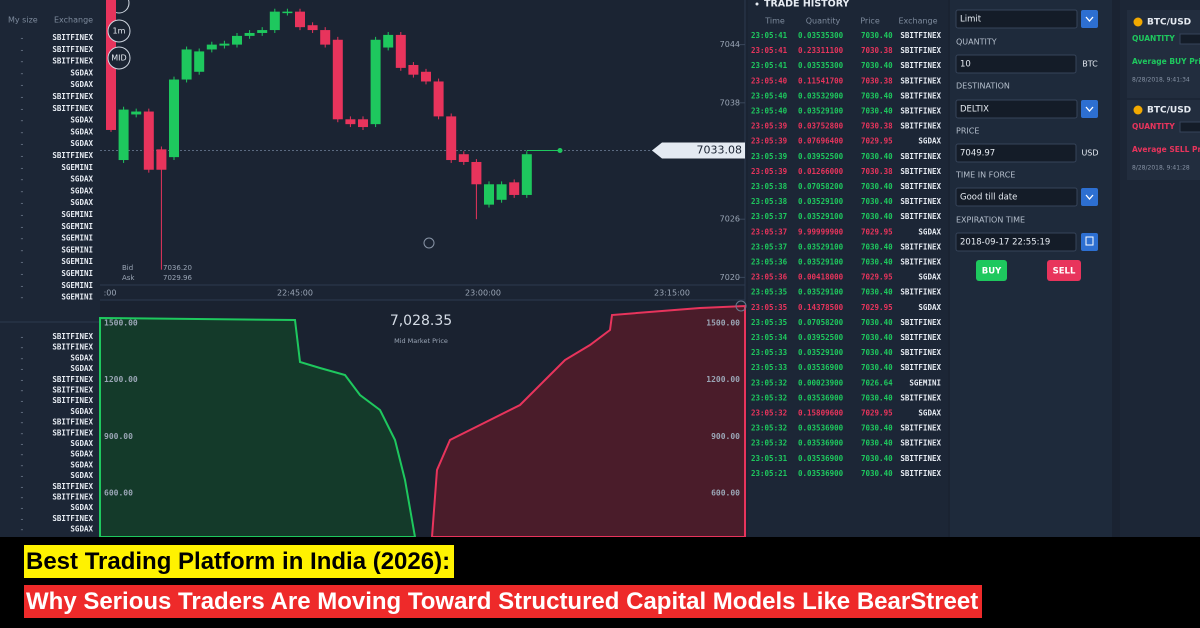 The image size is (1200, 628). What do you see at coordinates (929, 141) in the screenshot?
I see `trade-exchange: SGDAX` at bounding box center [929, 141].